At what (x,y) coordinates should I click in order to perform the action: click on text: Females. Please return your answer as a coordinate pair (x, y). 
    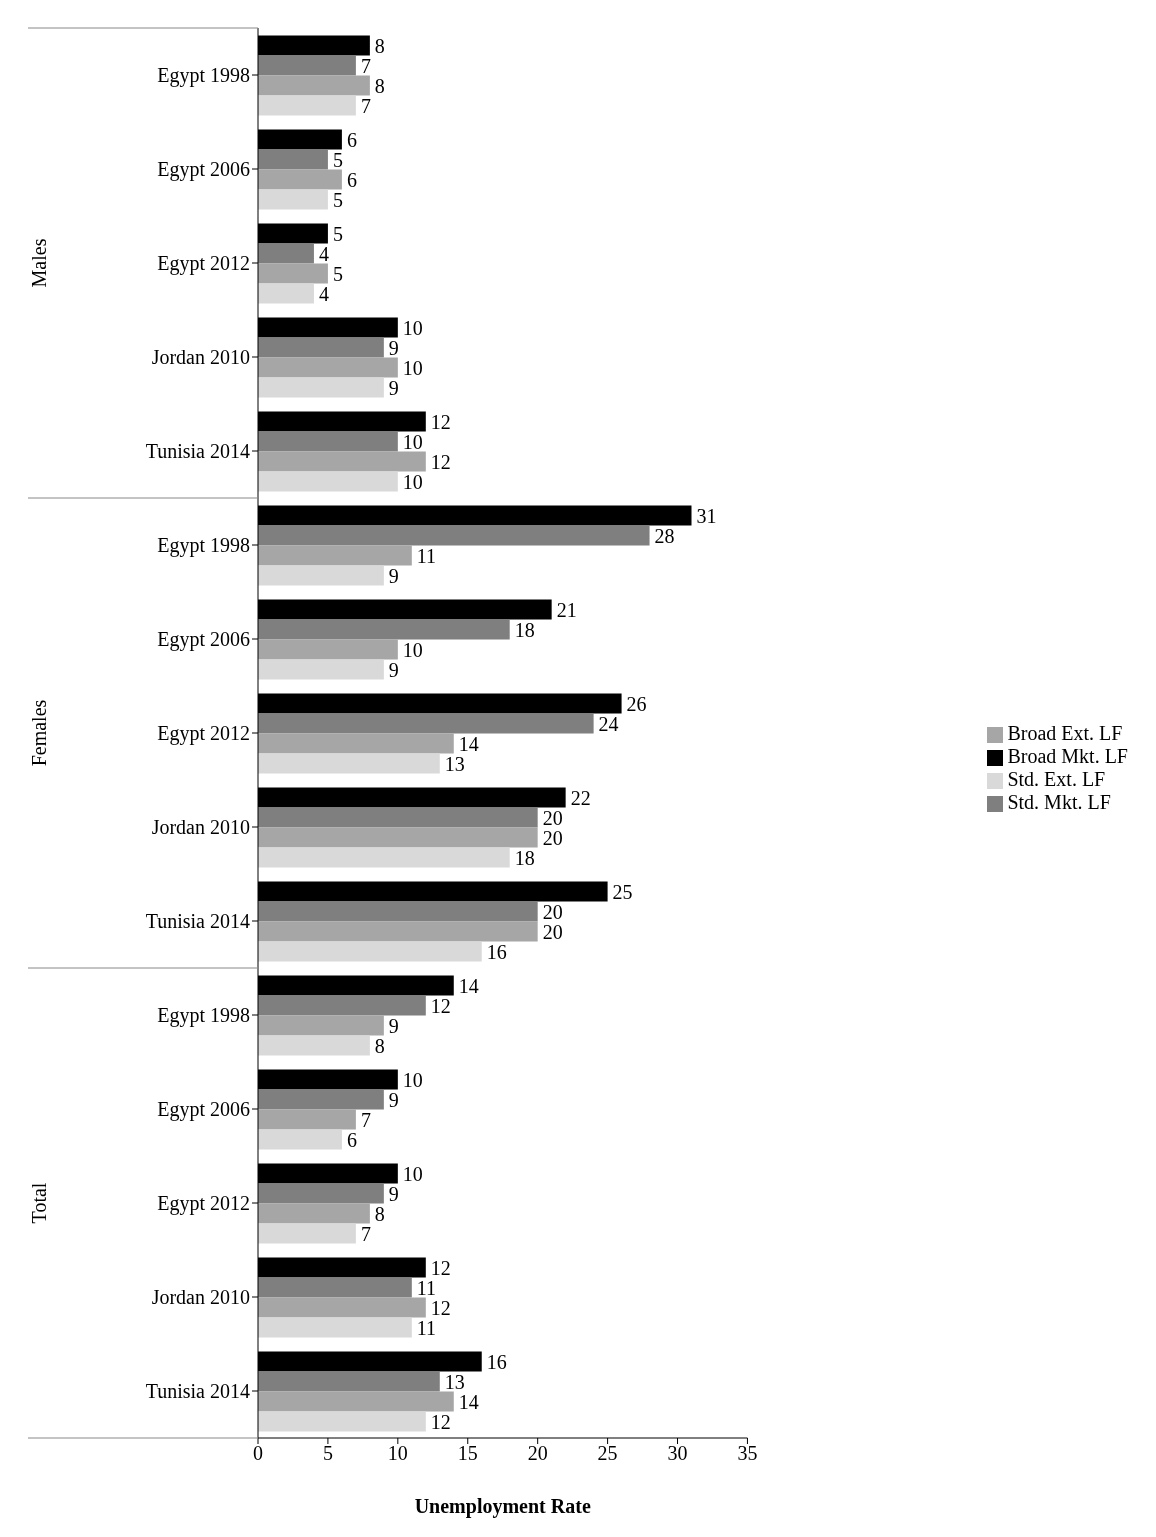
    Looking at the image, I should click on (39, 733).